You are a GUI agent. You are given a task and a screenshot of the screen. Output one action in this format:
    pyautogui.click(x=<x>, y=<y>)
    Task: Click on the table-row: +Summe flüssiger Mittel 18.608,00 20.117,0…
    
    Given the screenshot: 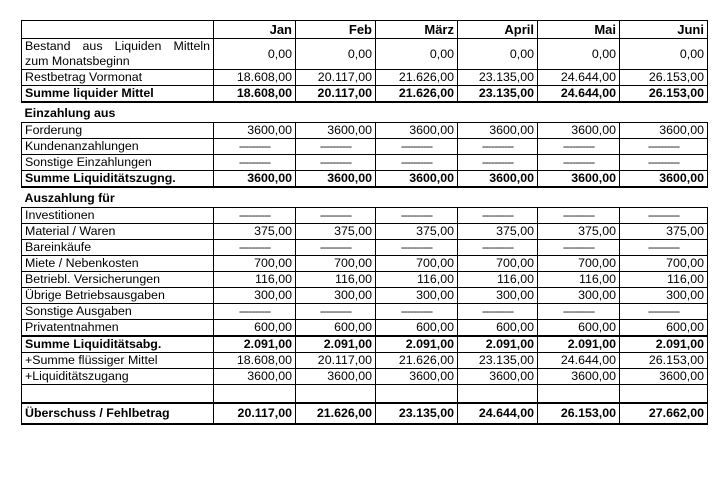 What is the action you would take?
    pyautogui.click(x=364, y=360)
    